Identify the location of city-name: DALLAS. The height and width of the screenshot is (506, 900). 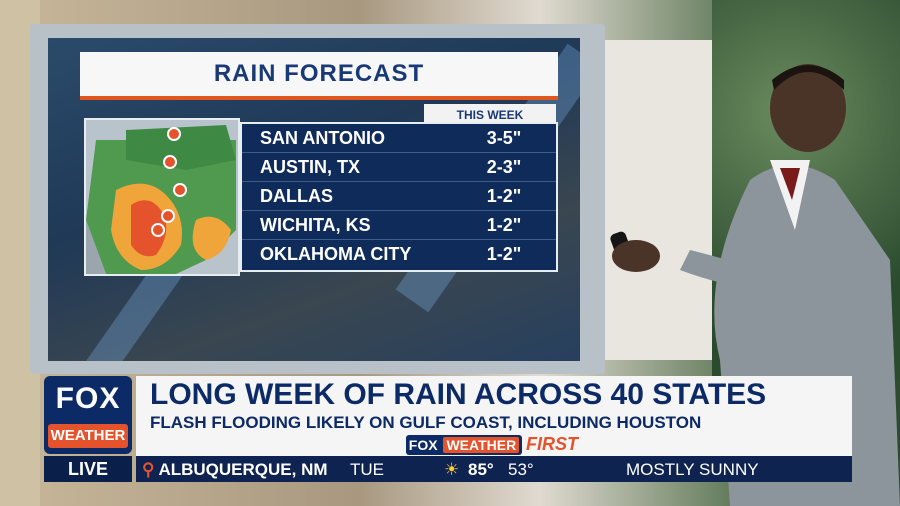
(296, 196).